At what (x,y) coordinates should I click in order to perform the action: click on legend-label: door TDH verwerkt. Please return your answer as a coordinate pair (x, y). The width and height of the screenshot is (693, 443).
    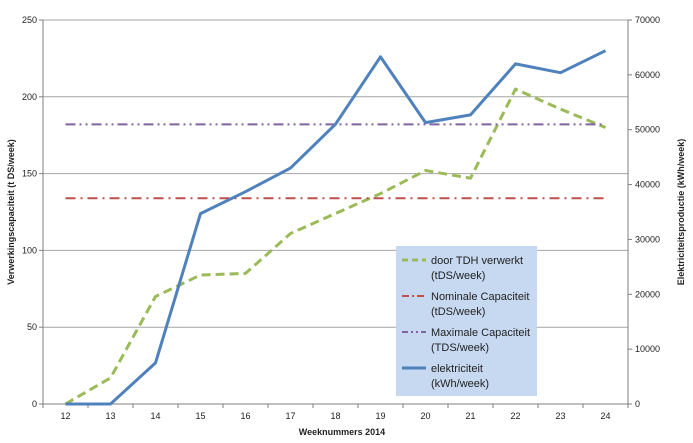
    Looking at the image, I should click on (477, 261).